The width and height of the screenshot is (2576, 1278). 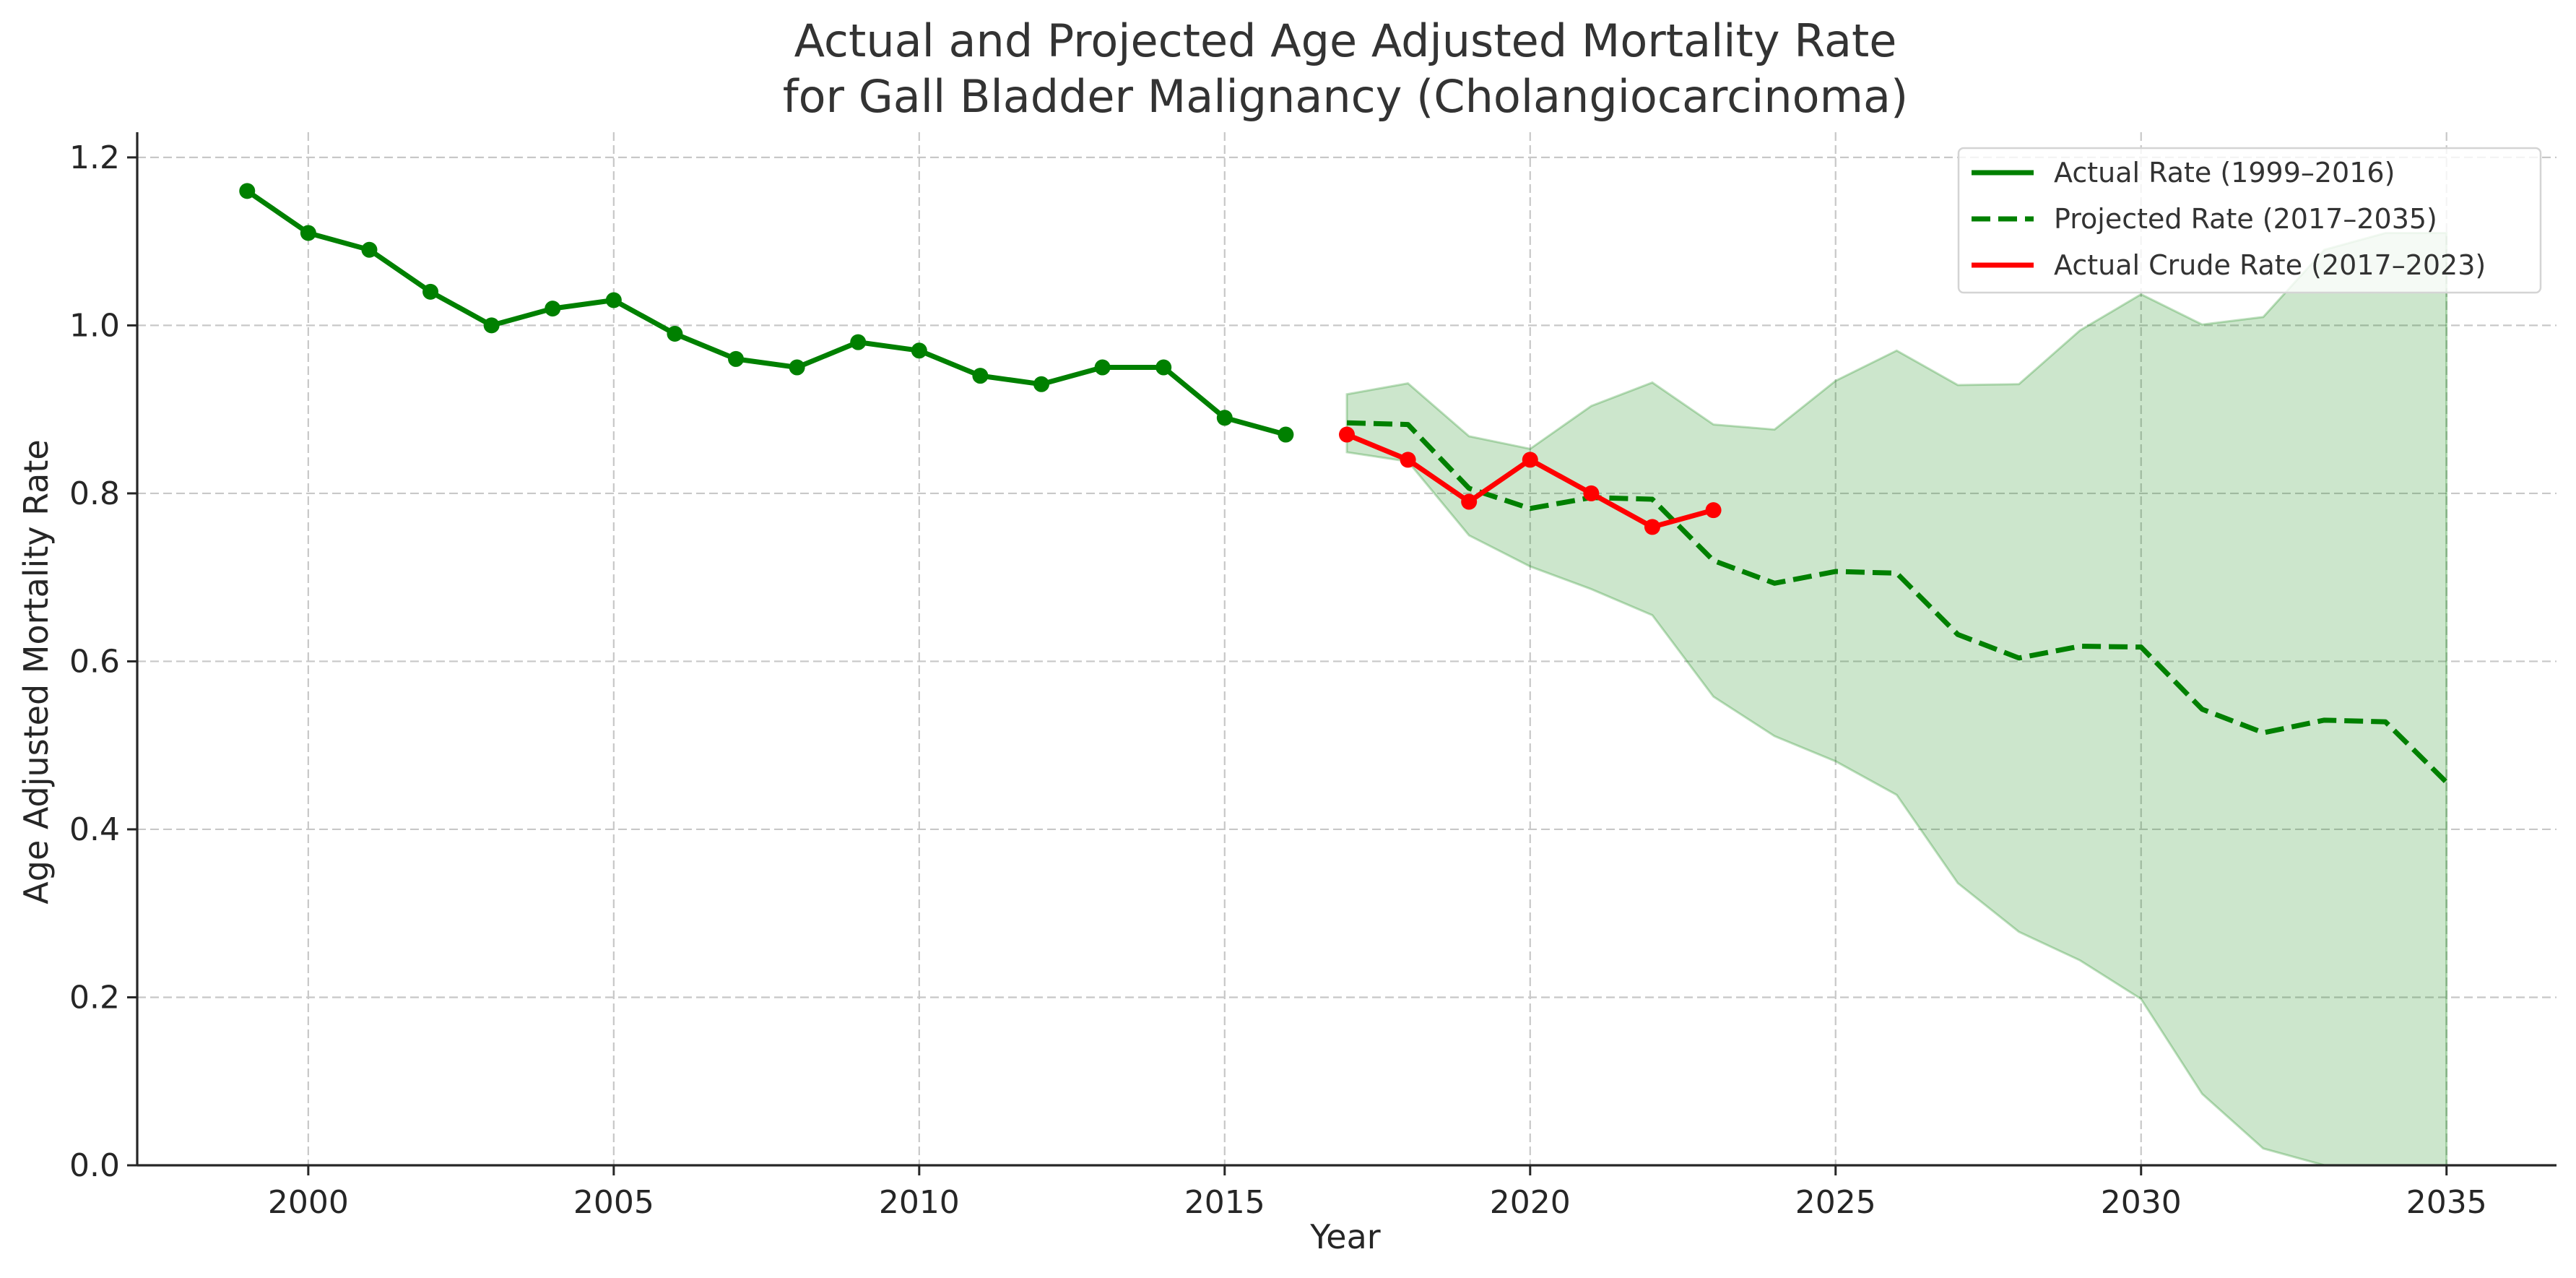 I want to click on x-axis-label: Year, so click(x=1344, y=1236).